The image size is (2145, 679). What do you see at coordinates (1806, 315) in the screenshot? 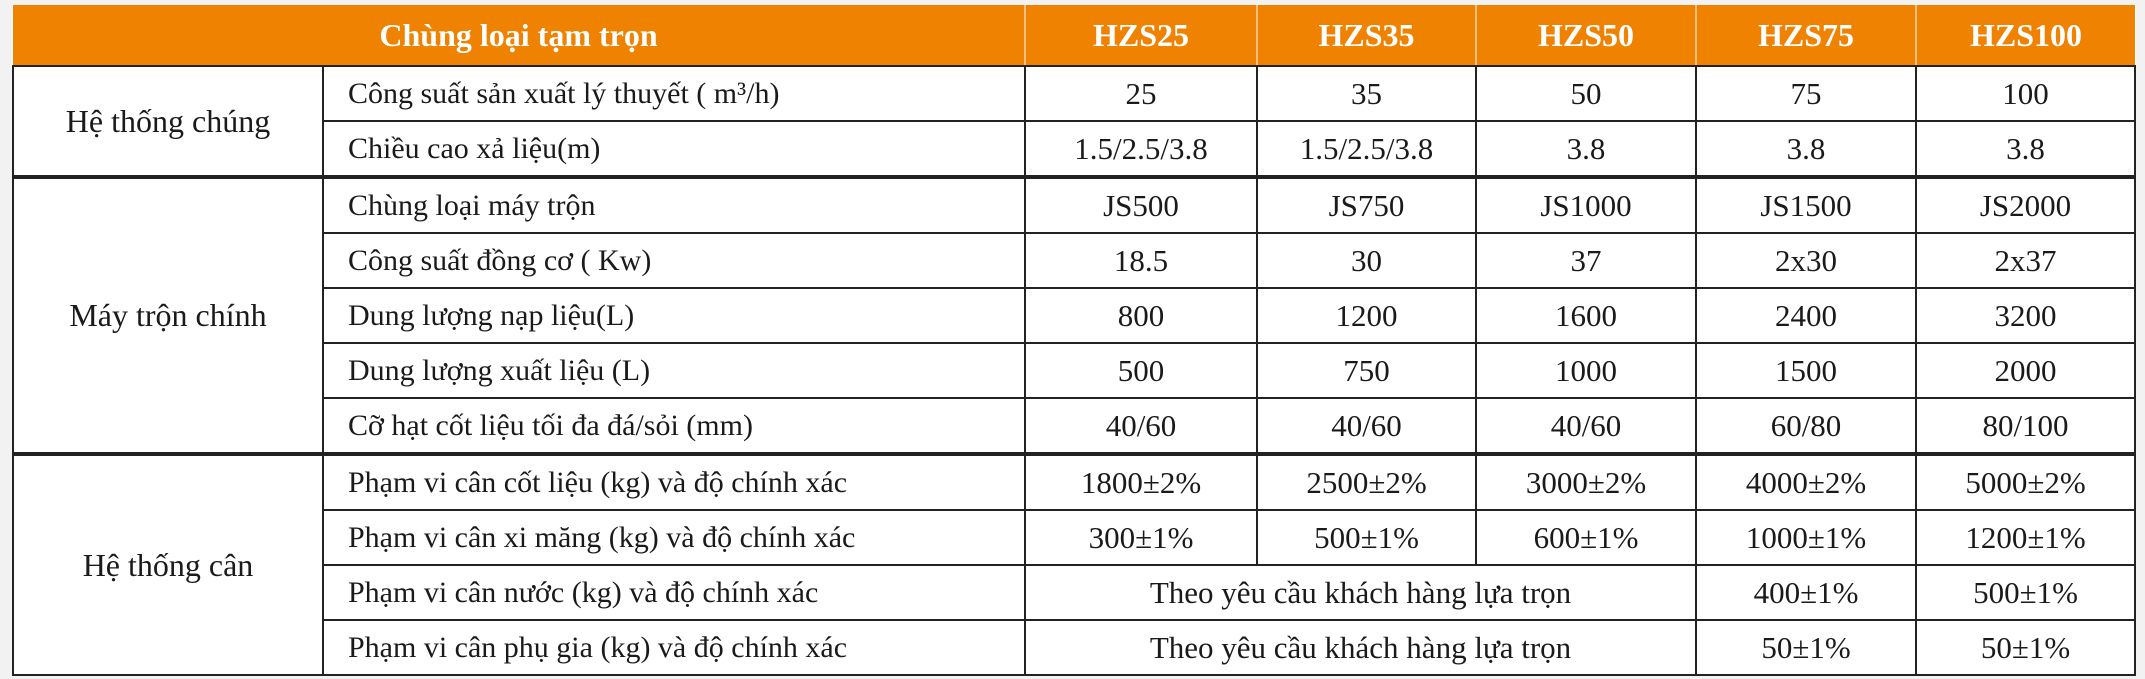
I see `value-cell: 2400` at bounding box center [1806, 315].